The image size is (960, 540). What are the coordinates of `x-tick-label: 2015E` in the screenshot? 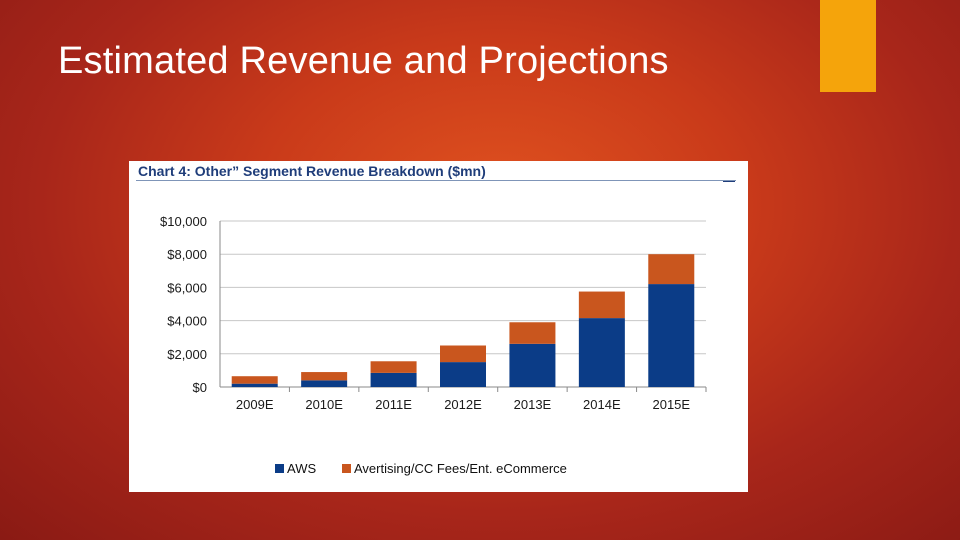 It's located at (671, 404).